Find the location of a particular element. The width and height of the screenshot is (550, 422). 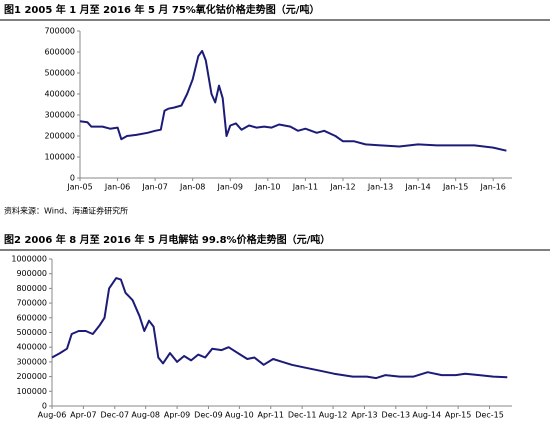

x-tick-label: Jan-06 is located at coordinates (117, 187).